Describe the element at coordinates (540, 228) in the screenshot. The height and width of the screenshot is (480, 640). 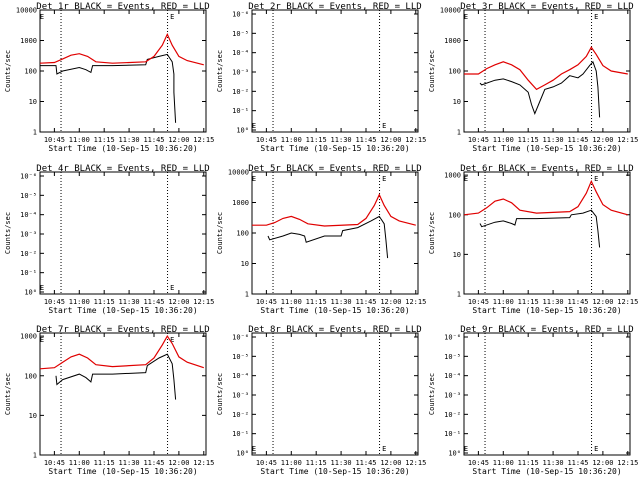
I see `events-series-line` at that location.